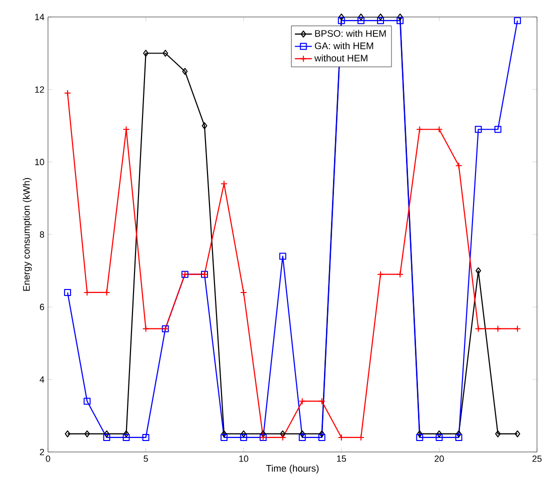 The image size is (545, 495). What do you see at coordinates (146, 459) in the screenshot?
I see `x-tick-label: 5` at bounding box center [146, 459].